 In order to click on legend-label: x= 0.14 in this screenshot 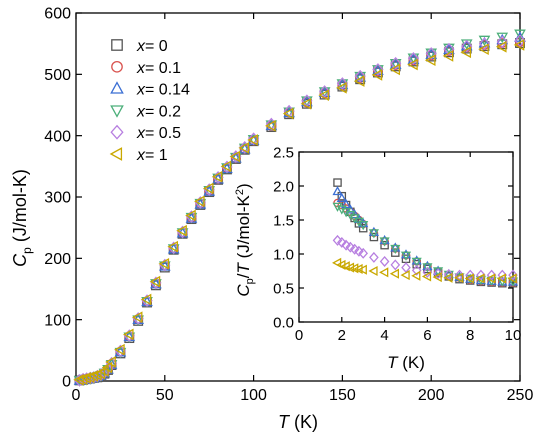, I will do `click(163, 90)`.